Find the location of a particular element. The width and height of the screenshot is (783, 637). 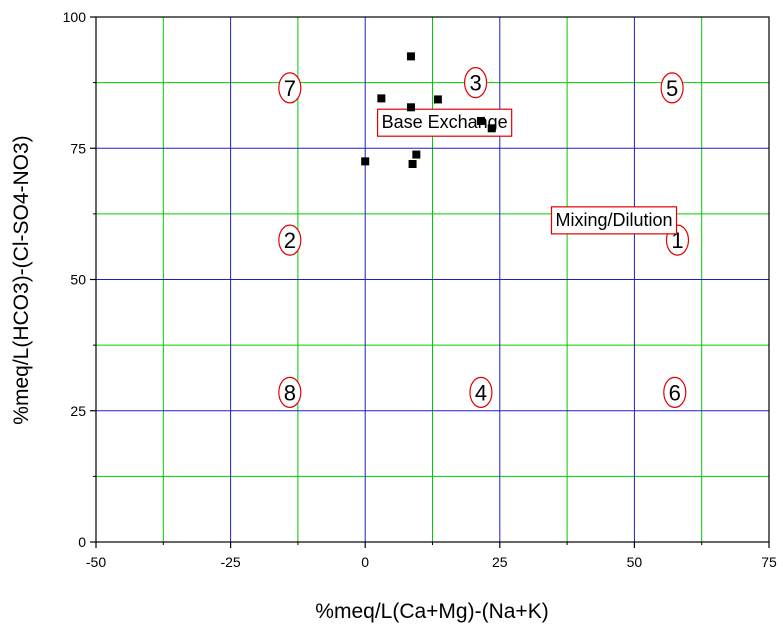

zone-label-2: 2 is located at coordinates (290, 240).